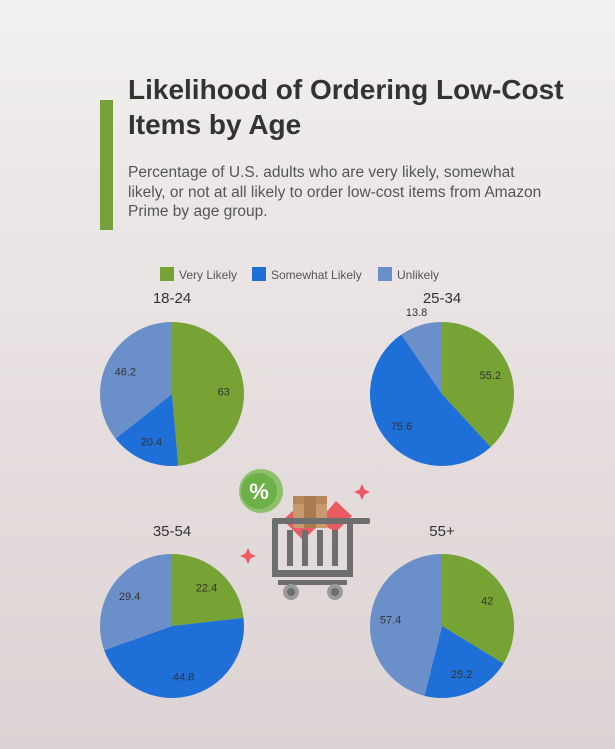 Image resolution: width=615 pixels, height=749 pixels. Describe the element at coordinates (125, 372) in the screenshot. I see `slice-label-18-24-unlikely: 46.2` at that location.